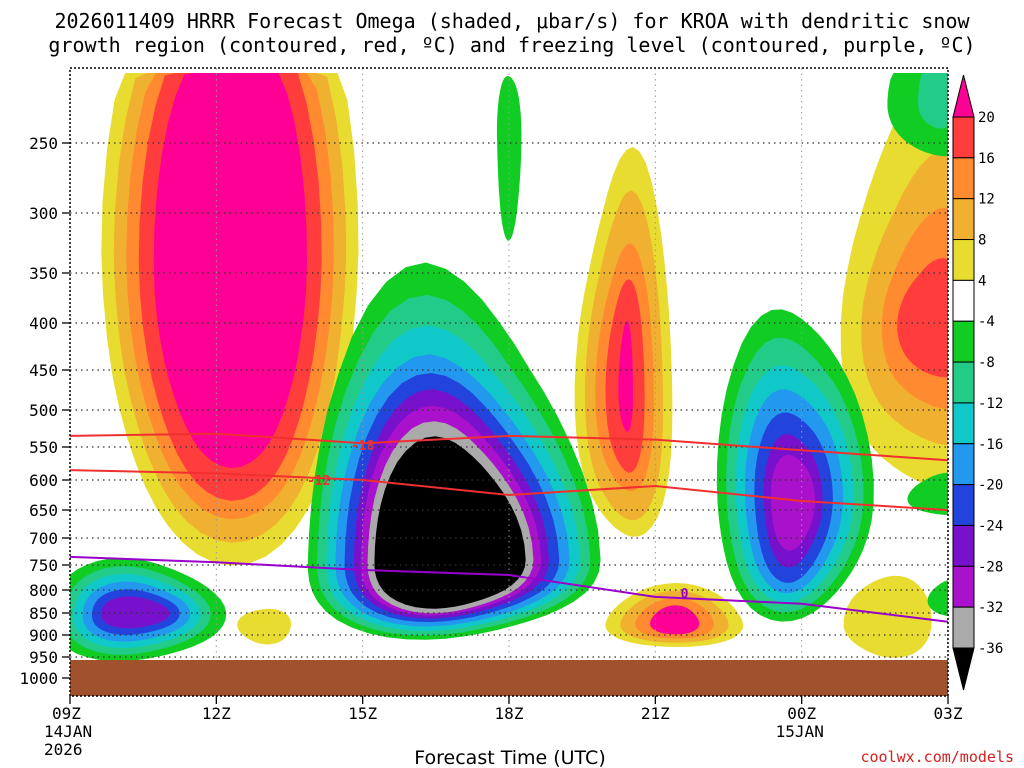  Describe the element at coordinates (363, 446) in the screenshot. I see `dgz-top-label: -18` at that location.